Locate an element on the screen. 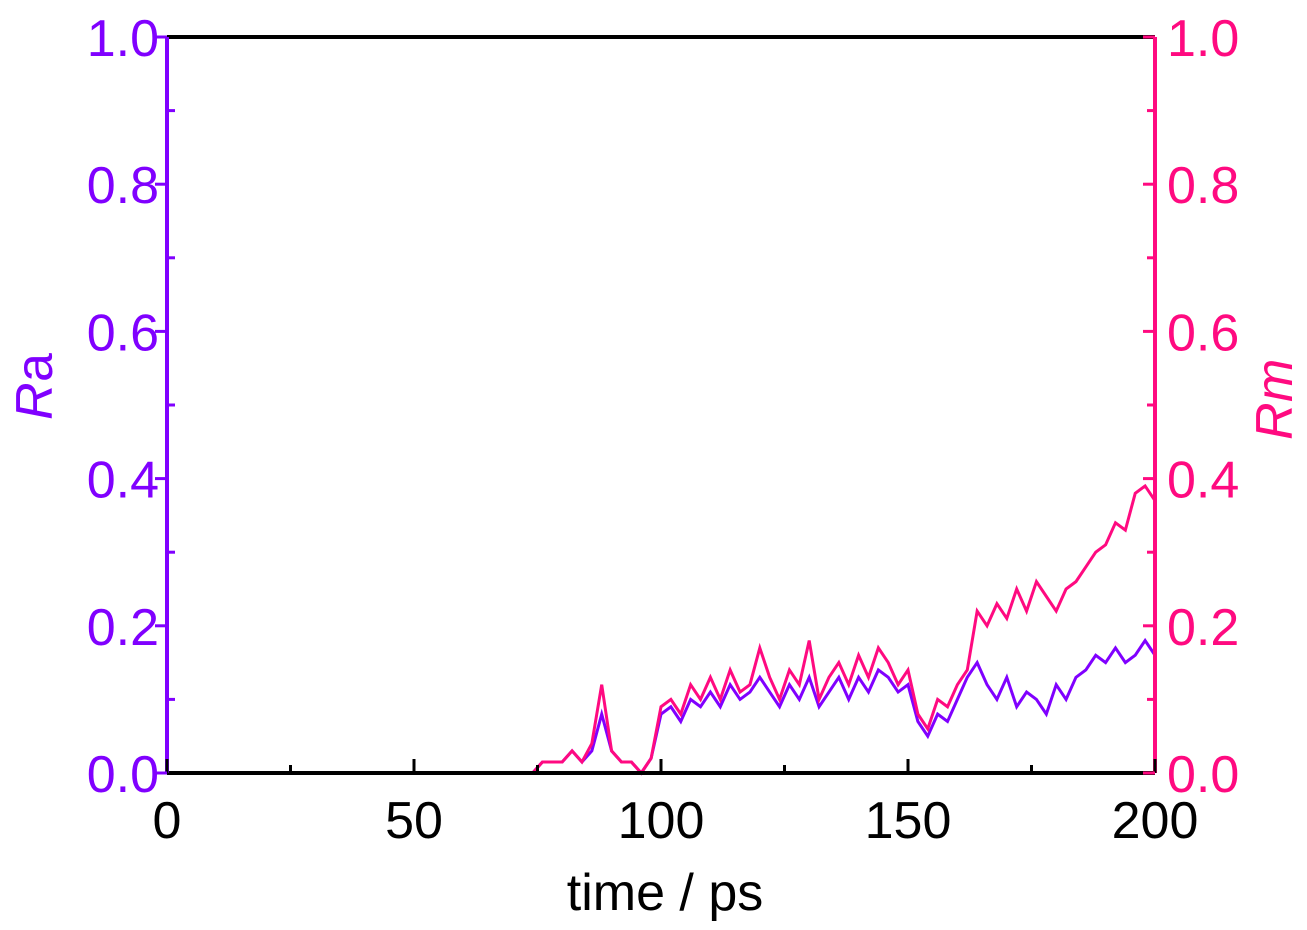  y2-tick-label: 0.4 is located at coordinates (1203, 481).